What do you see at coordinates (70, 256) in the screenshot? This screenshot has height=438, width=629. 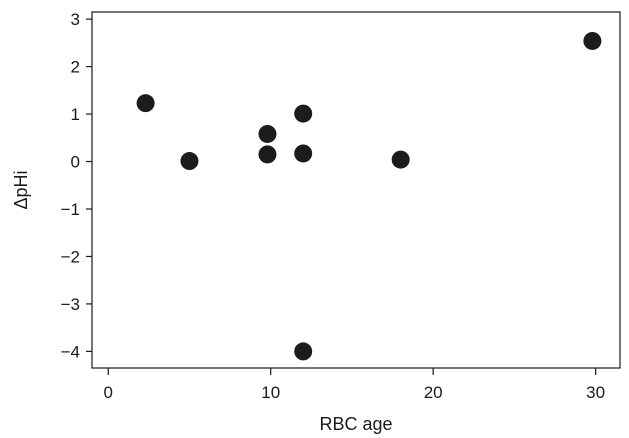 I see `y-tick-label: −2` at bounding box center [70, 256].